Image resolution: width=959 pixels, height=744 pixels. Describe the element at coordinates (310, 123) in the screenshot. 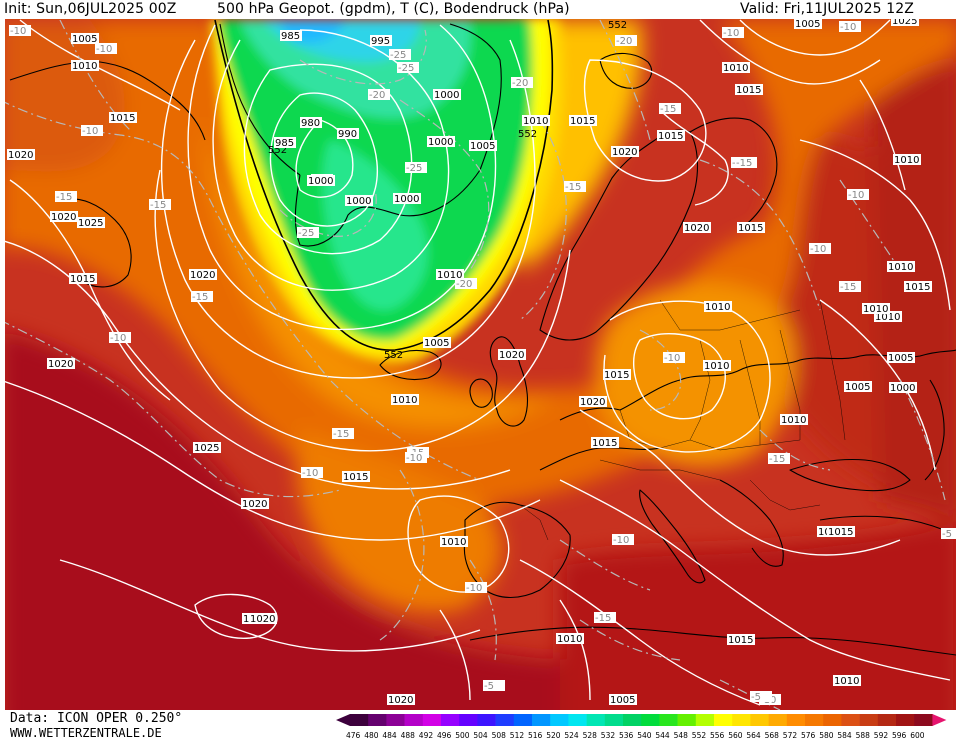

I see `svg-text: 980` at that location.